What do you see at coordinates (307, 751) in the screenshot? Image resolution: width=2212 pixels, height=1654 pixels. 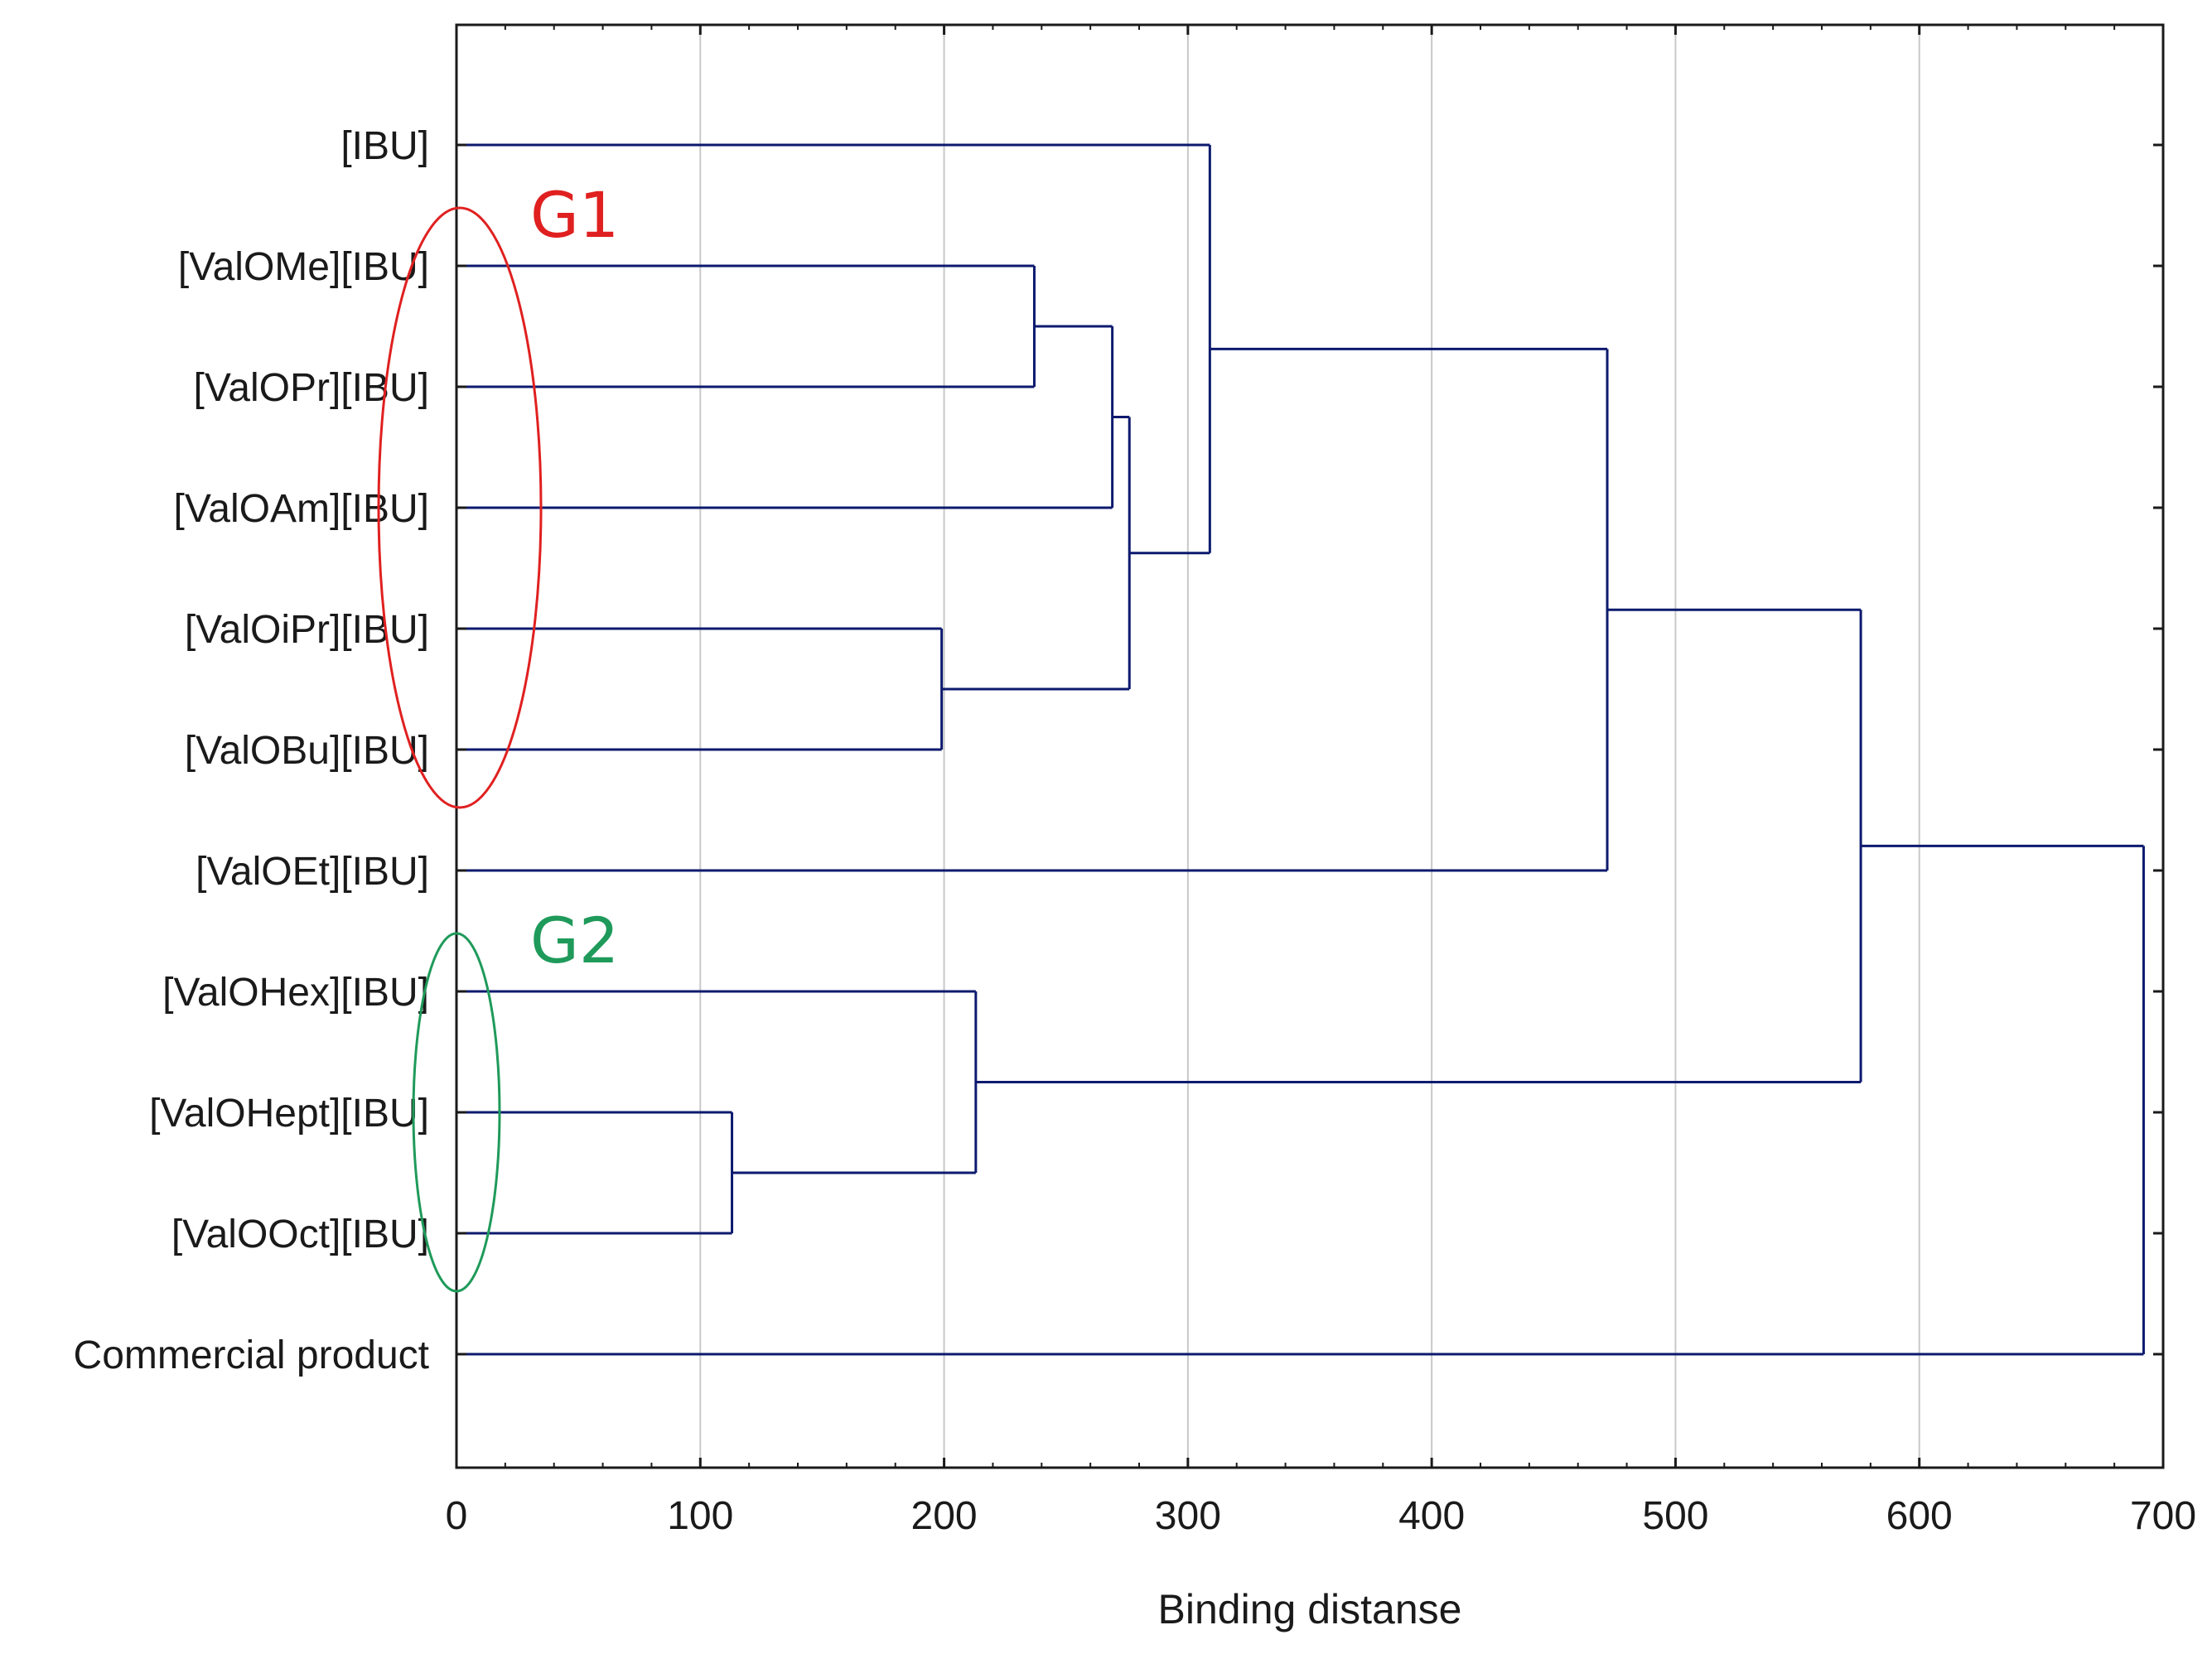 I see `leaf-label-5: [ValOBu][IBU]` at bounding box center [307, 751].